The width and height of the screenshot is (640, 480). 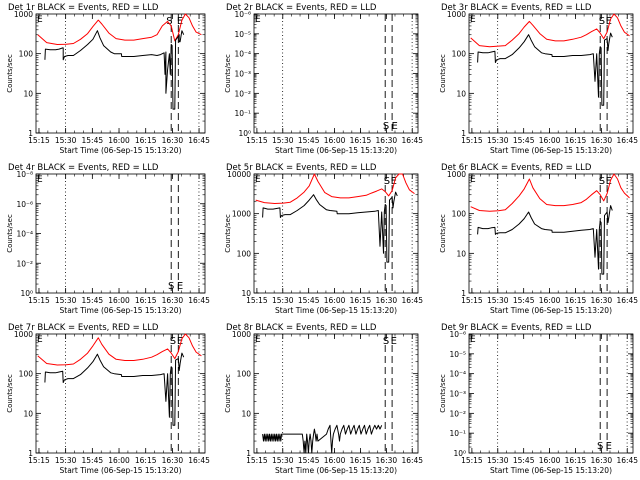 I want to click on y-tick-label: 10⁻⁶, so click(x=242, y=14).